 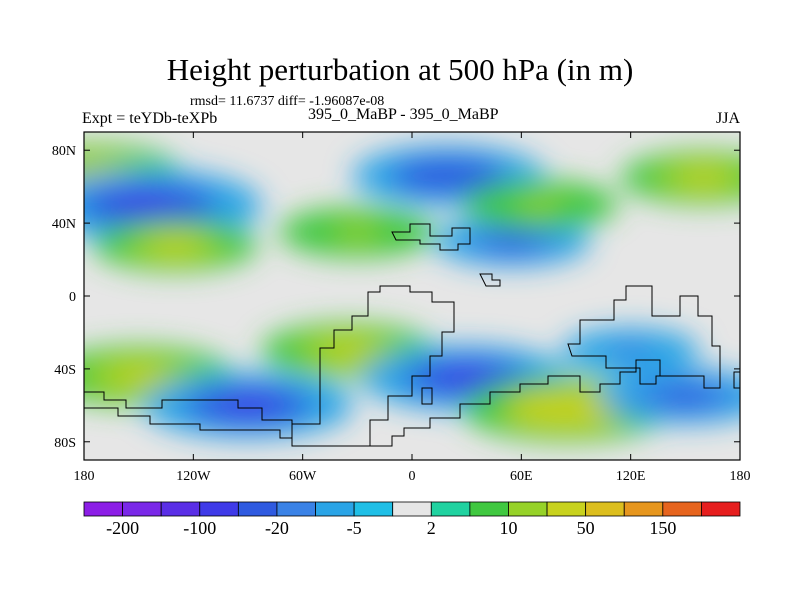 I want to click on colorbar-label: -20, so click(x=277, y=528).